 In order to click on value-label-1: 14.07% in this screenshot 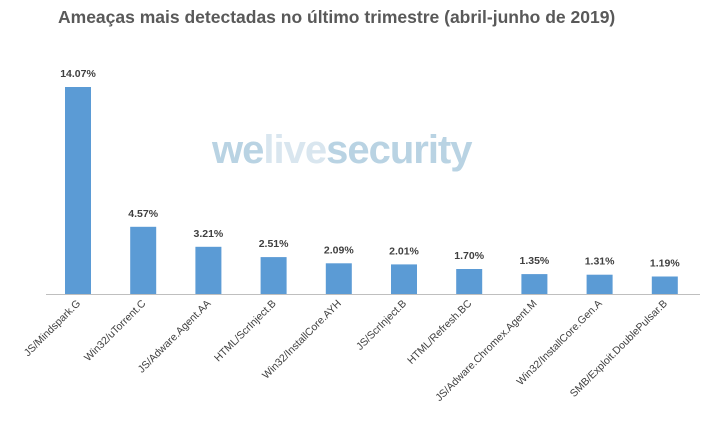, I will do `click(78, 74)`.